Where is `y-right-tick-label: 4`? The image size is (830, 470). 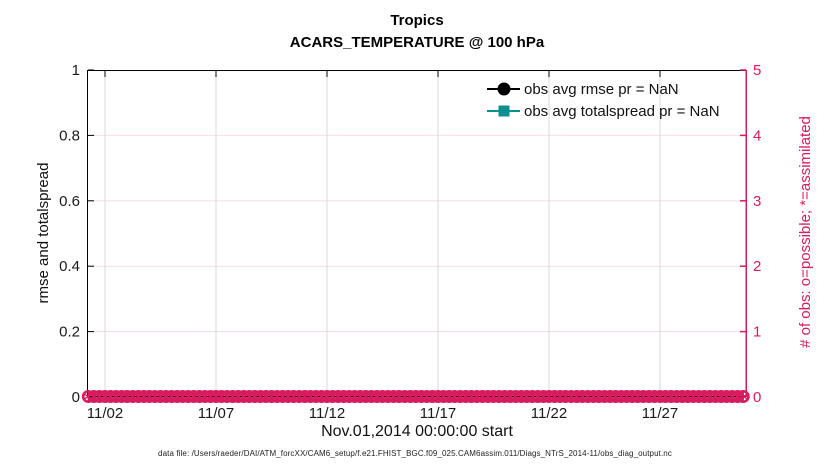
y-right-tick-label: 4 is located at coordinates (757, 135).